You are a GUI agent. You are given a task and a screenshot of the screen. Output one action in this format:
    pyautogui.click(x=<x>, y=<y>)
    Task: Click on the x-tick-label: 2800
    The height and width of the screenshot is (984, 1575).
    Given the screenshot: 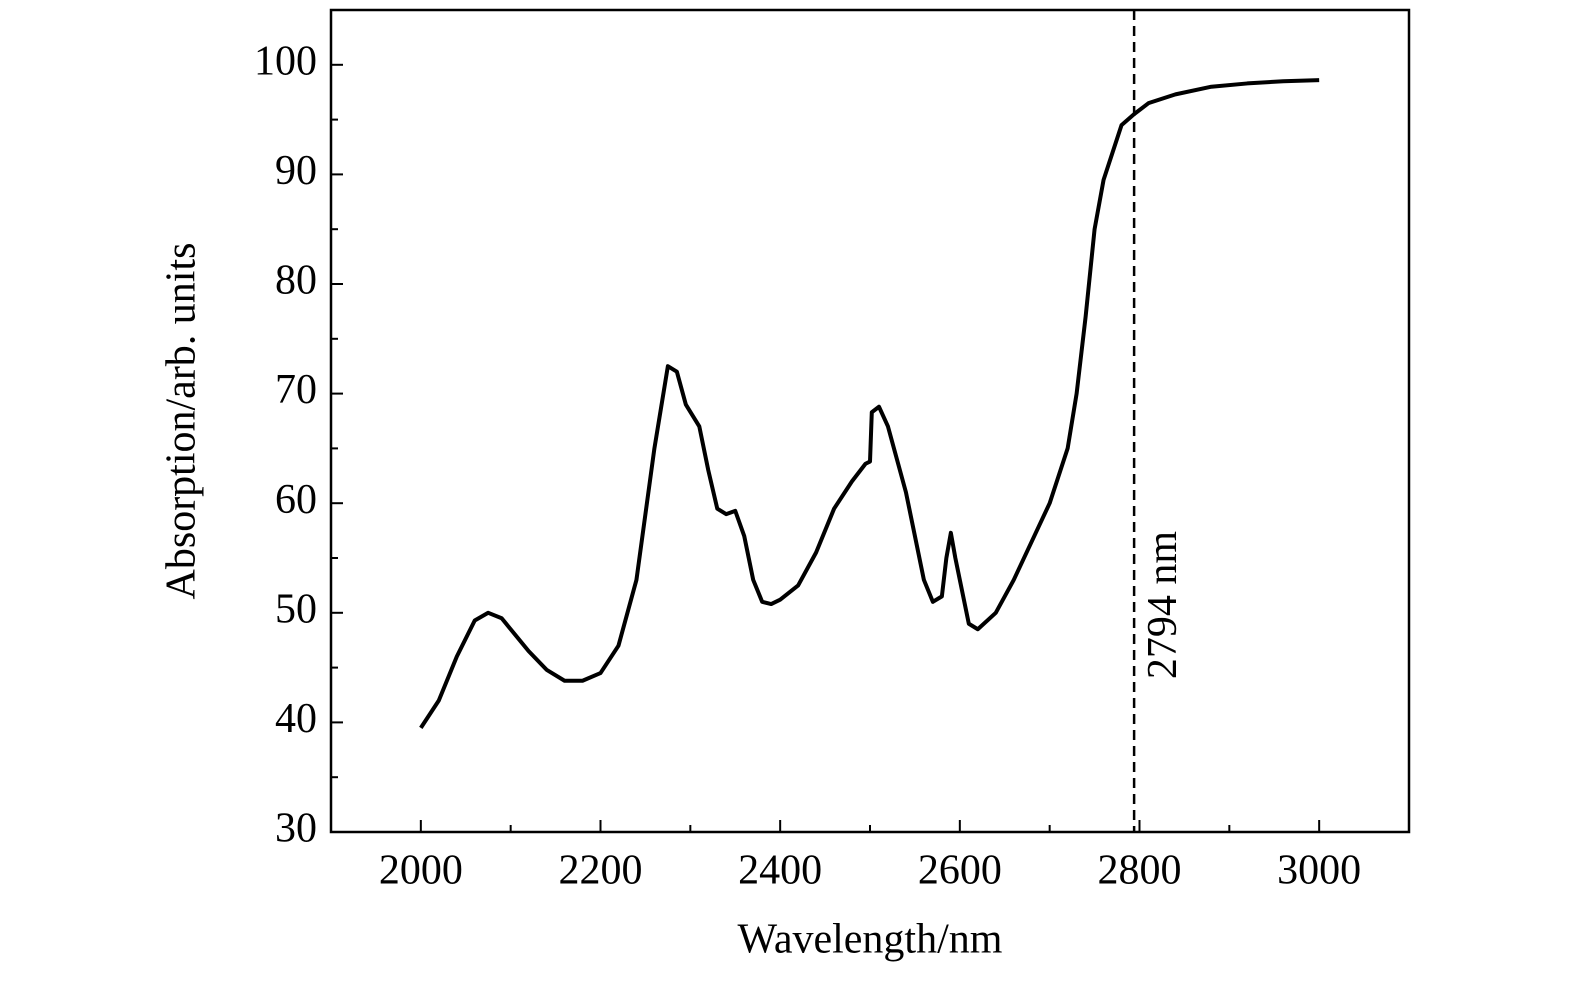 What is the action you would take?
    pyautogui.click(x=1140, y=871)
    